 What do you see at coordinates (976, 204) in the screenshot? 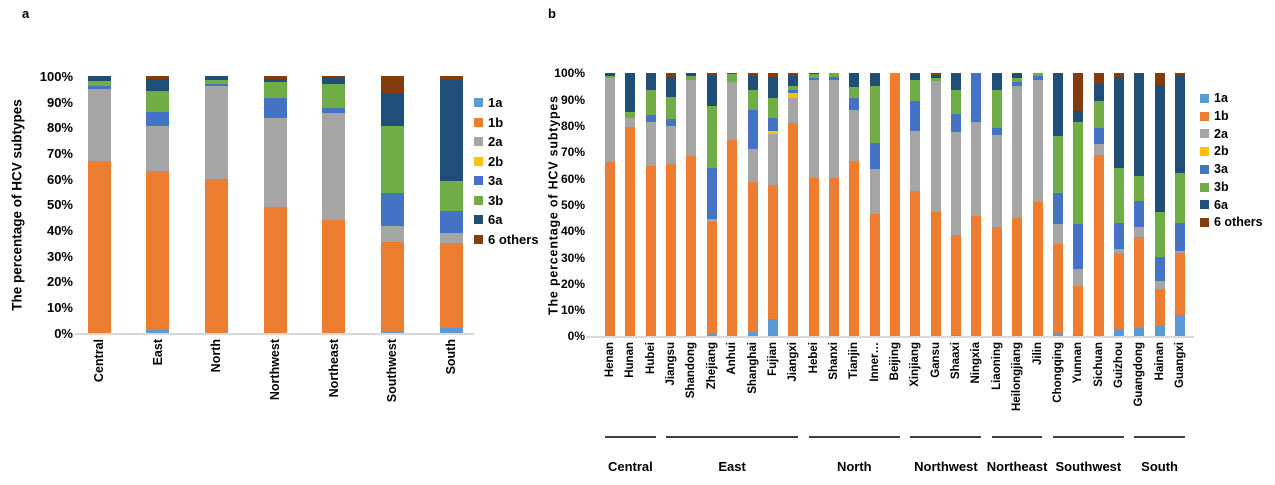
I see `bar-Ningxia` at bounding box center [976, 204].